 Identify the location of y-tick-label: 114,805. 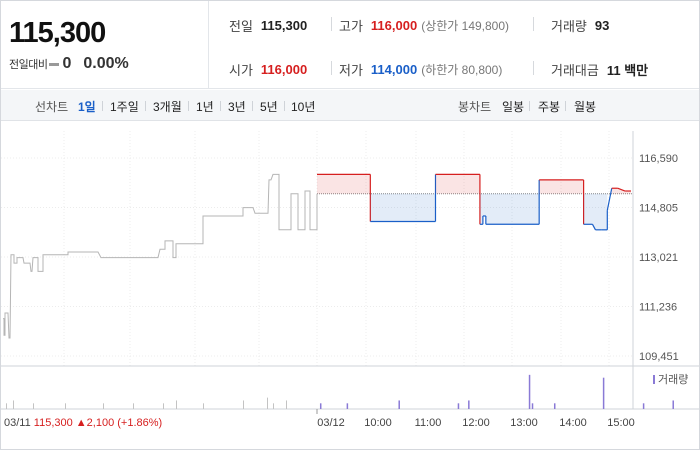
(658, 209).